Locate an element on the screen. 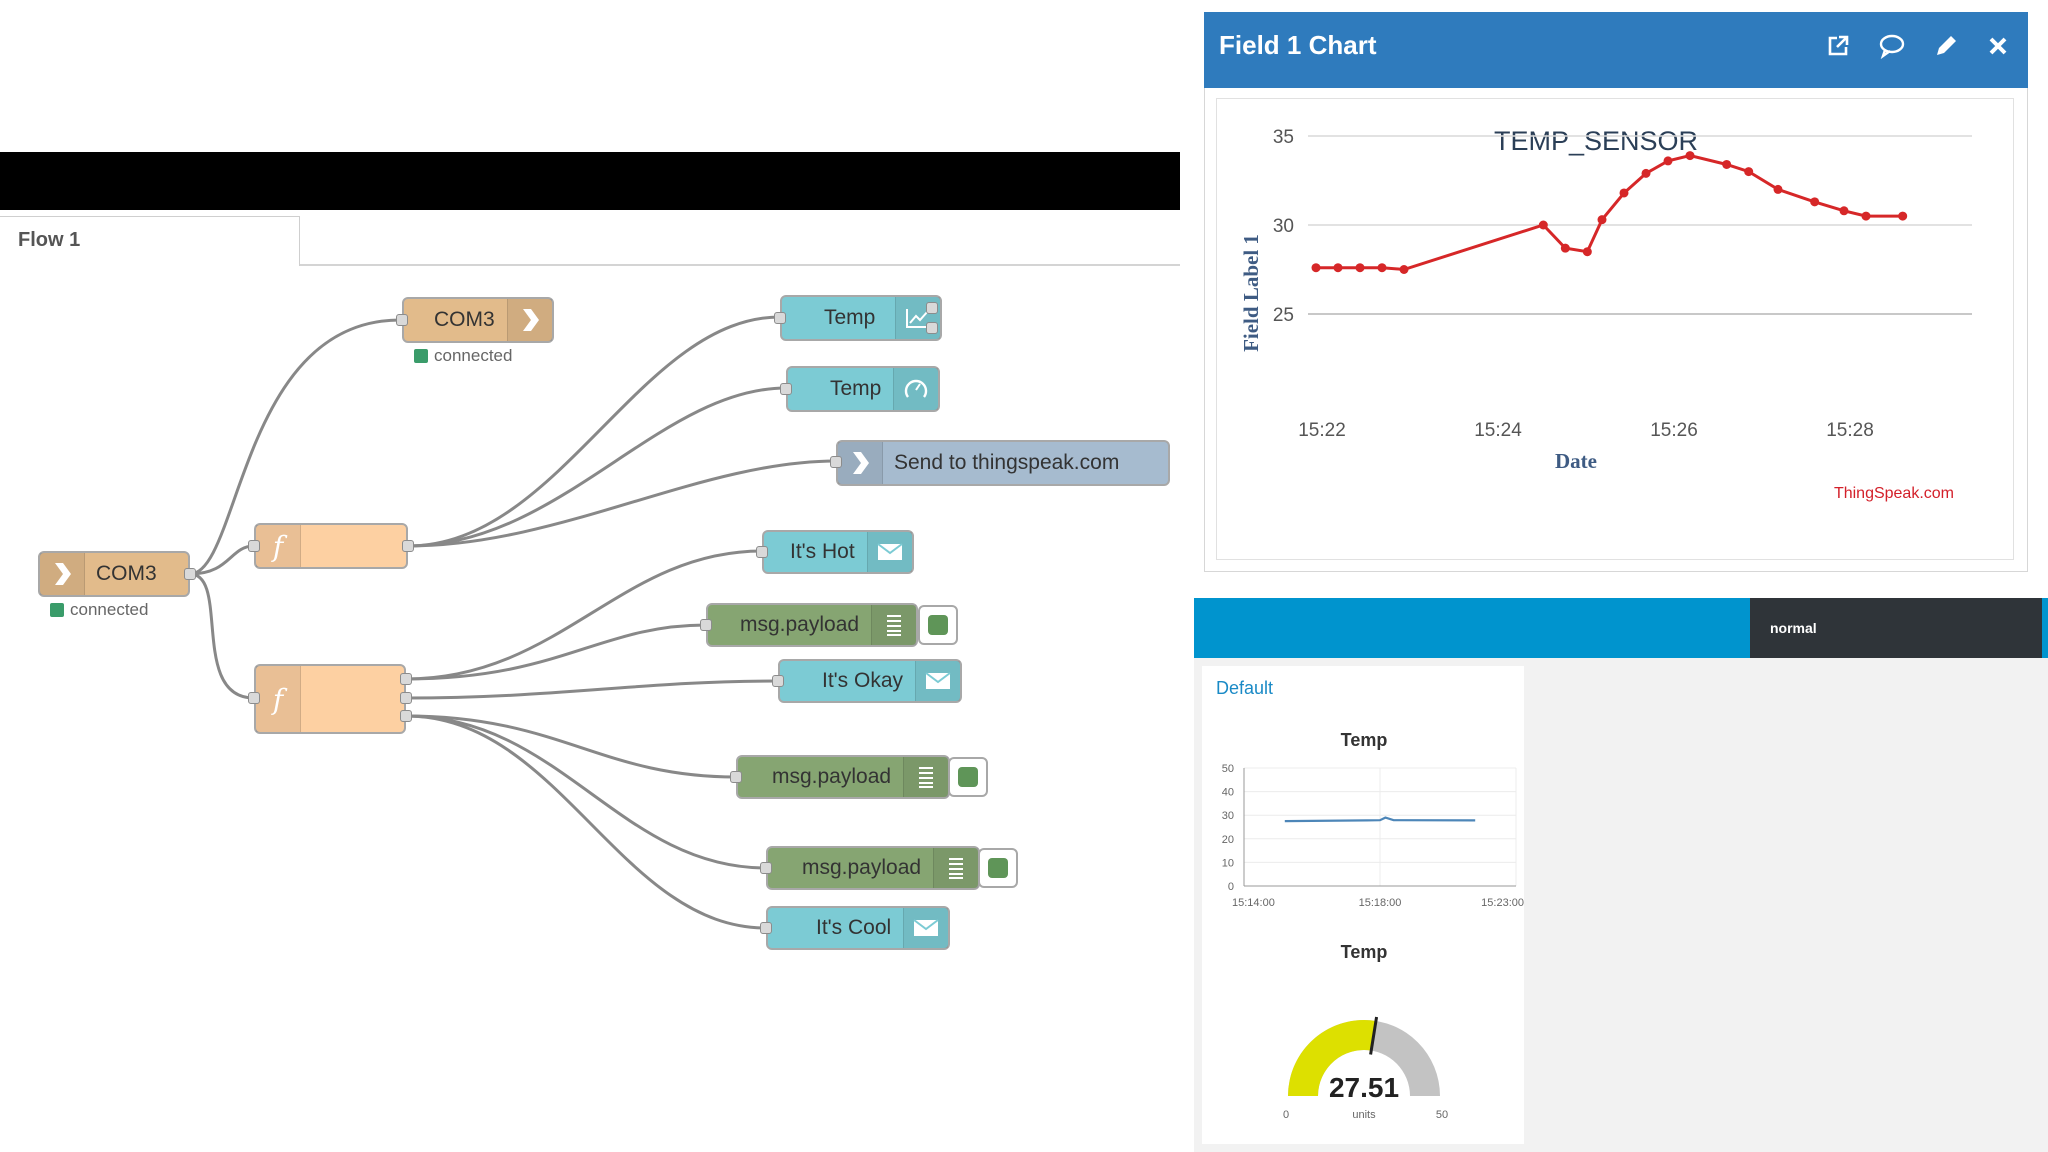 The image size is (2048, 1152). x-tick-label: 15:24 is located at coordinates (1498, 430).